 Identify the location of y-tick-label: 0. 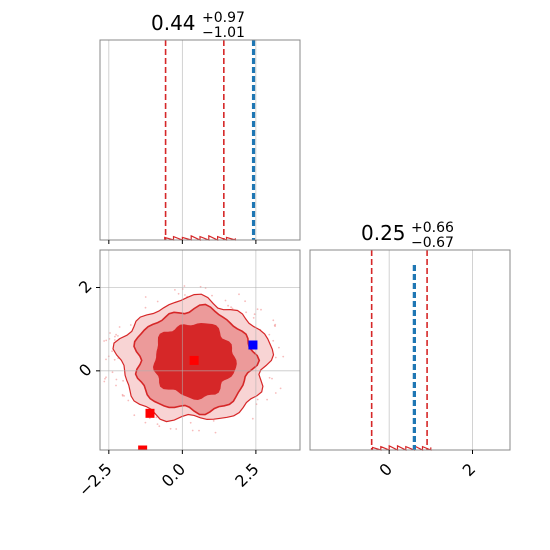
(85, 370).